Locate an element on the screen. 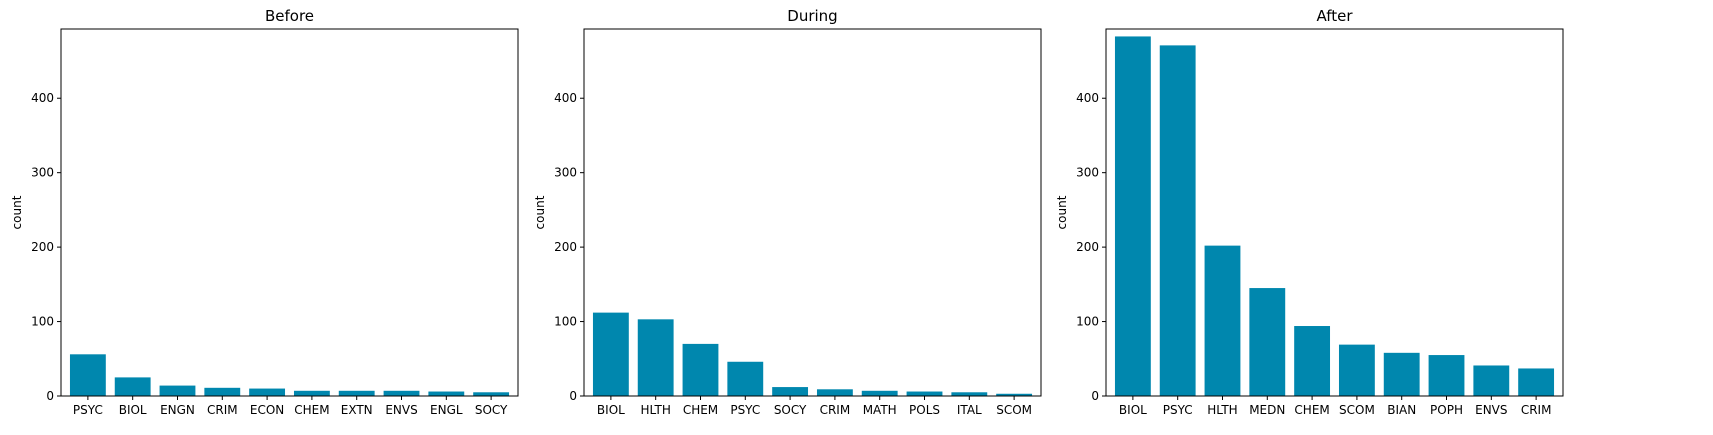  chart-title: During is located at coordinates (812, 16).